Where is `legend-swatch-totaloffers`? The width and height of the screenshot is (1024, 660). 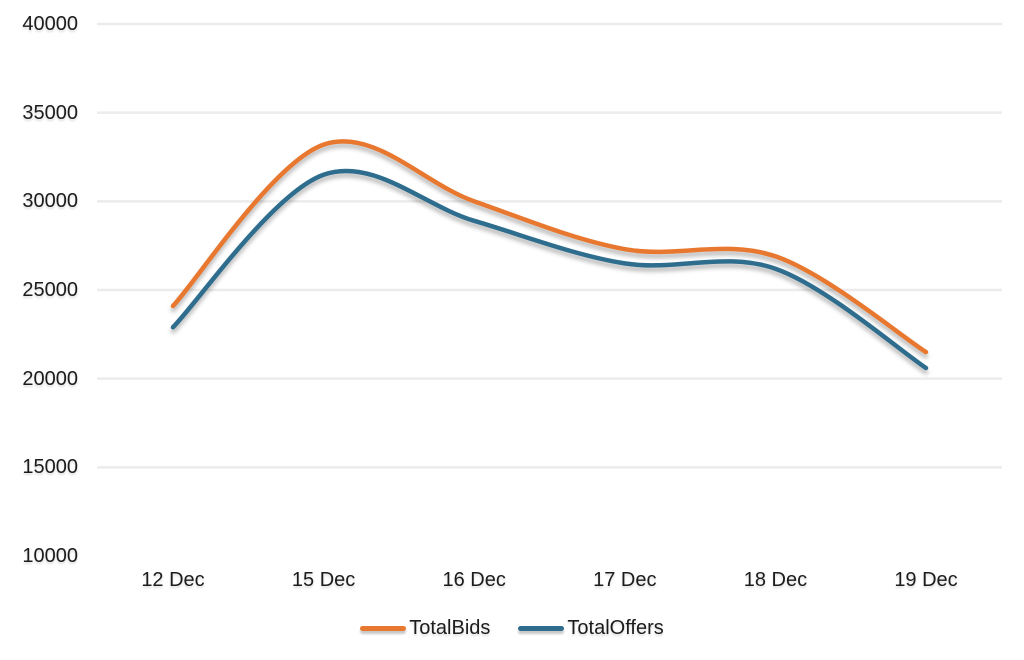 legend-swatch-totaloffers is located at coordinates (541, 628).